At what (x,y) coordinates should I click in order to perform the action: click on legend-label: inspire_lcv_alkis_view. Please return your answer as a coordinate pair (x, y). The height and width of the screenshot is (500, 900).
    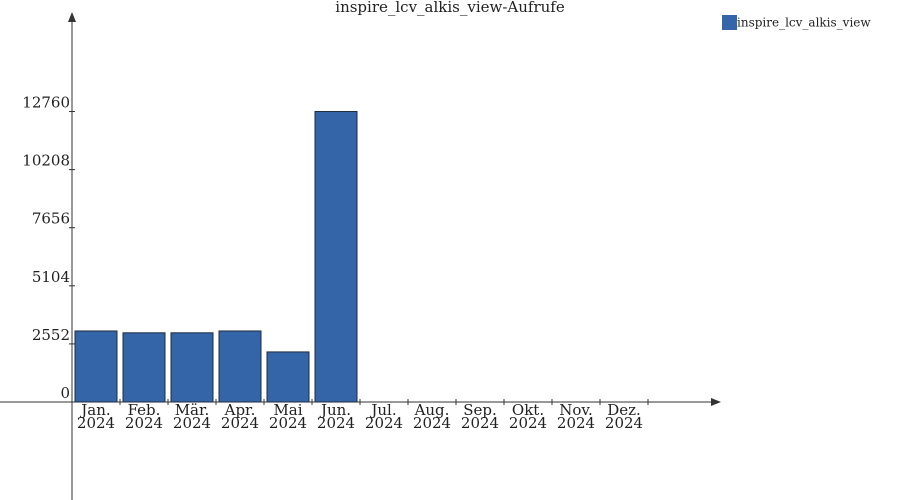
    Looking at the image, I should click on (804, 23).